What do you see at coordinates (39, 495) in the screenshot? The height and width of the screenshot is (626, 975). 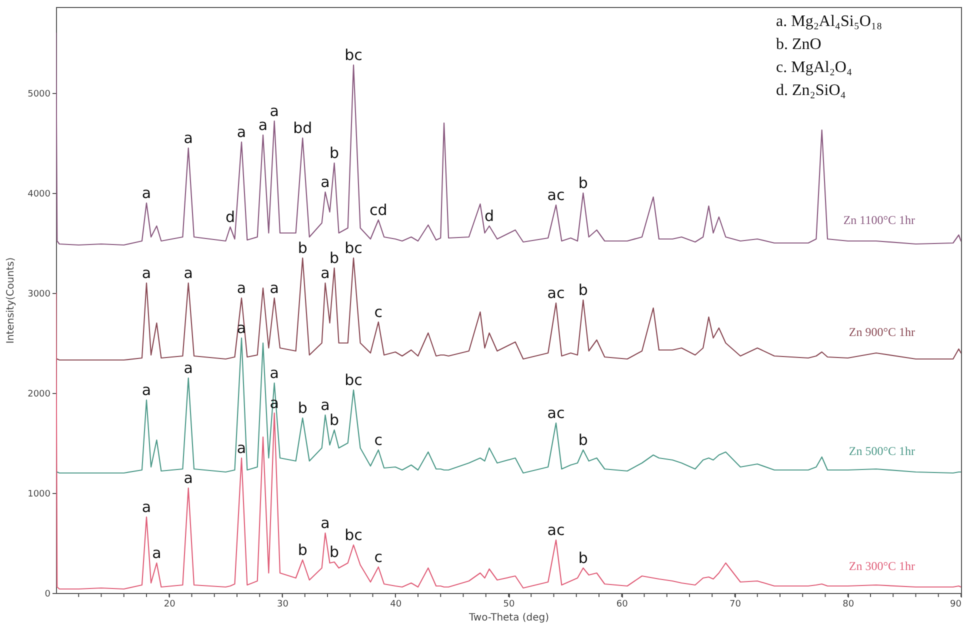 I see `y-tick-label: 1000` at bounding box center [39, 495].